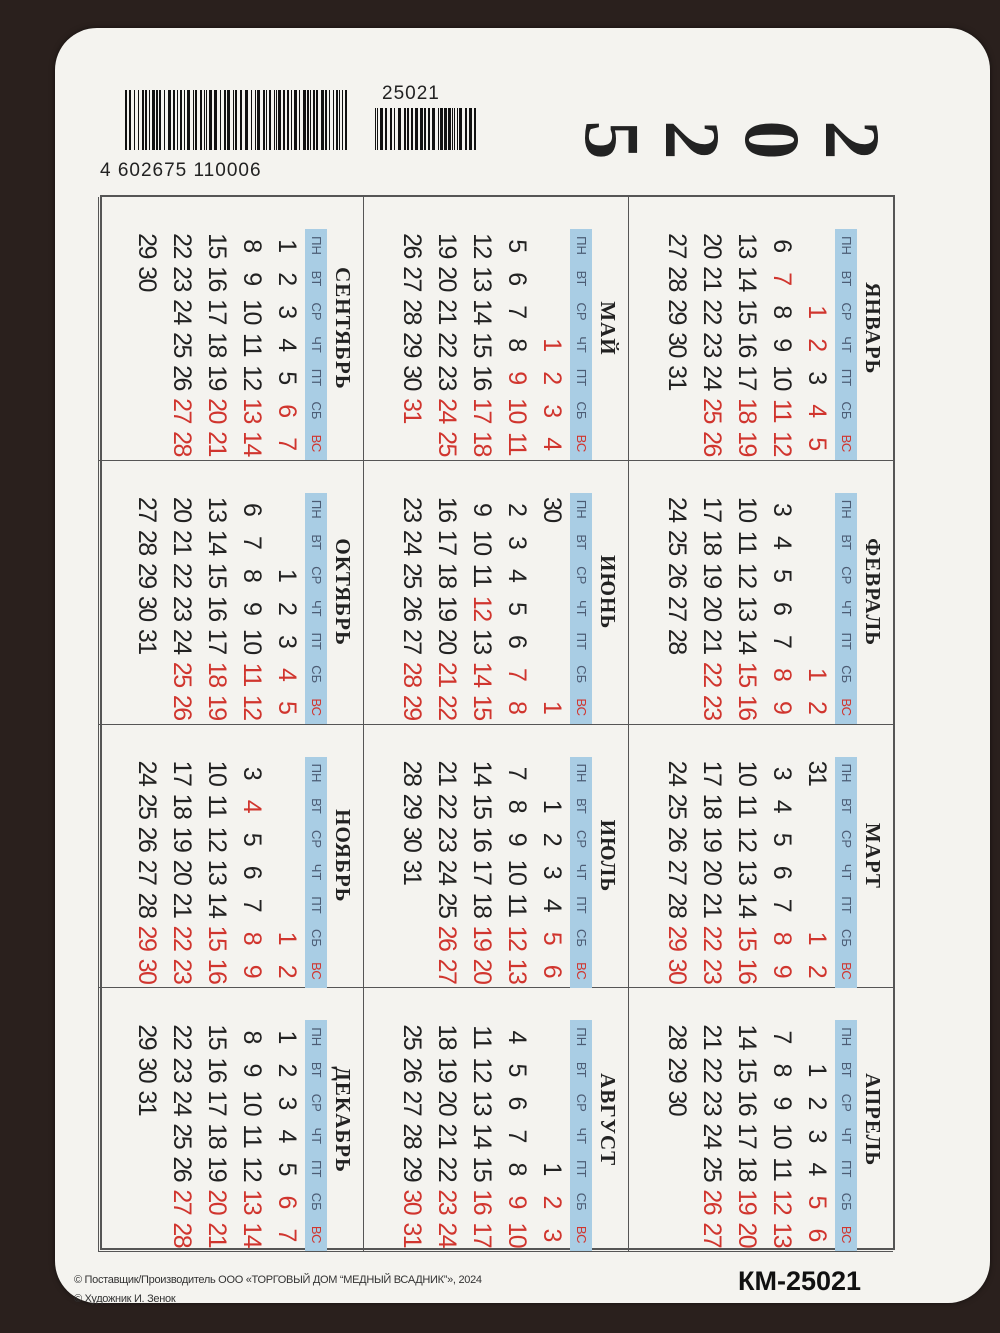 The height and width of the screenshot is (1333, 1000). What do you see at coordinates (677, 839) in the screenshot?
I see `day-number: 26` at bounding box center [677, 839].